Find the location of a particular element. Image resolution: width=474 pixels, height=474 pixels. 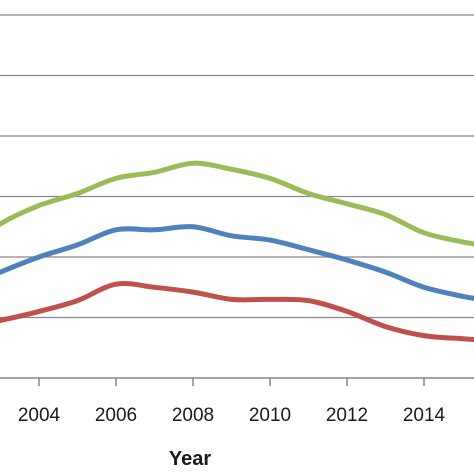

x-tick-label-2008: 2008 is located at coordinates (193, 415).